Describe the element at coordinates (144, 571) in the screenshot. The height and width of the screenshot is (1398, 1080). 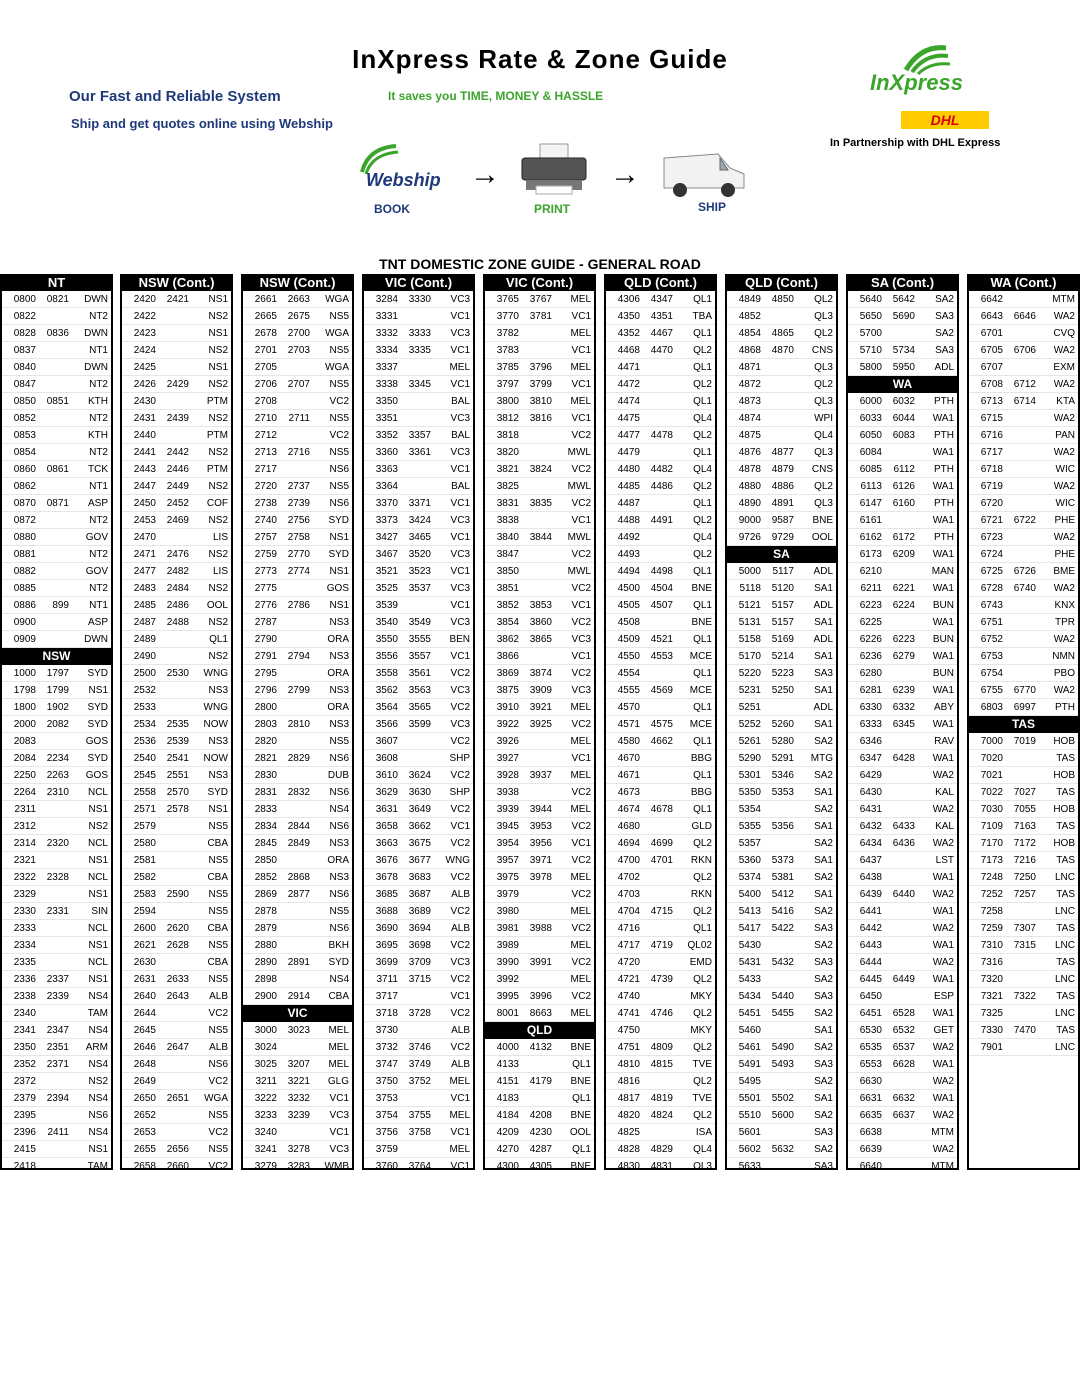
I see `postcode-from: 2477` at that location.